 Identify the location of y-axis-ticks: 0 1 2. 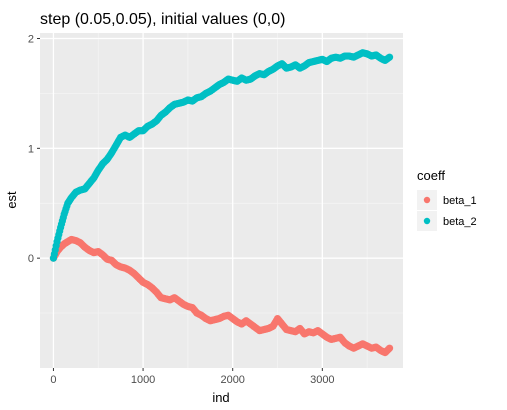
(34, 149).